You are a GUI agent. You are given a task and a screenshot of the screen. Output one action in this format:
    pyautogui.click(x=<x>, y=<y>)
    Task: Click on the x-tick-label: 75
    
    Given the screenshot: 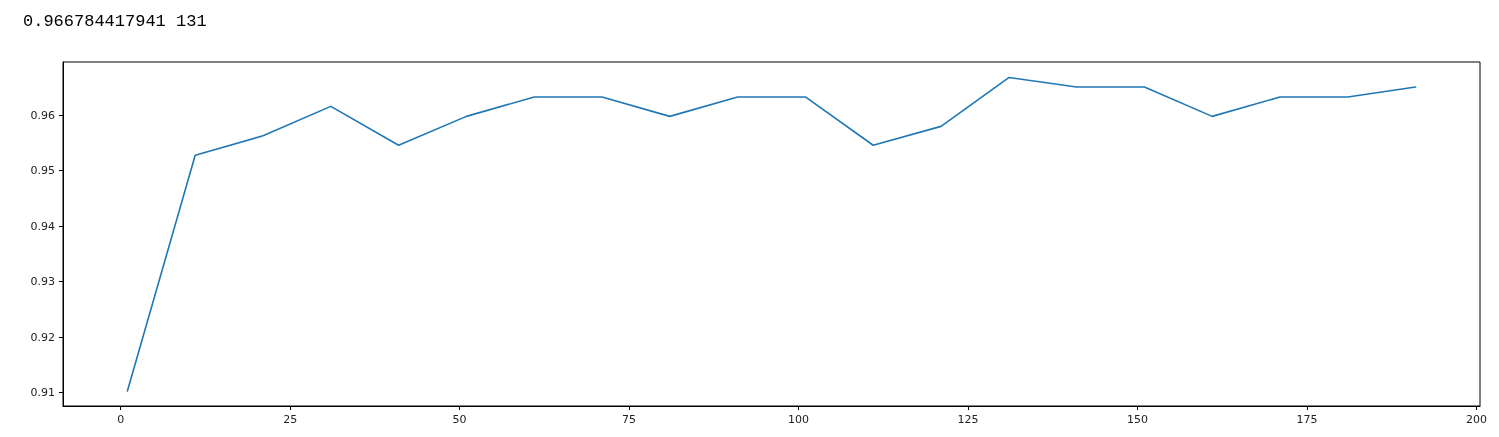 What is the action you would take?
    pyautogui.click(x=629, y=419)
    